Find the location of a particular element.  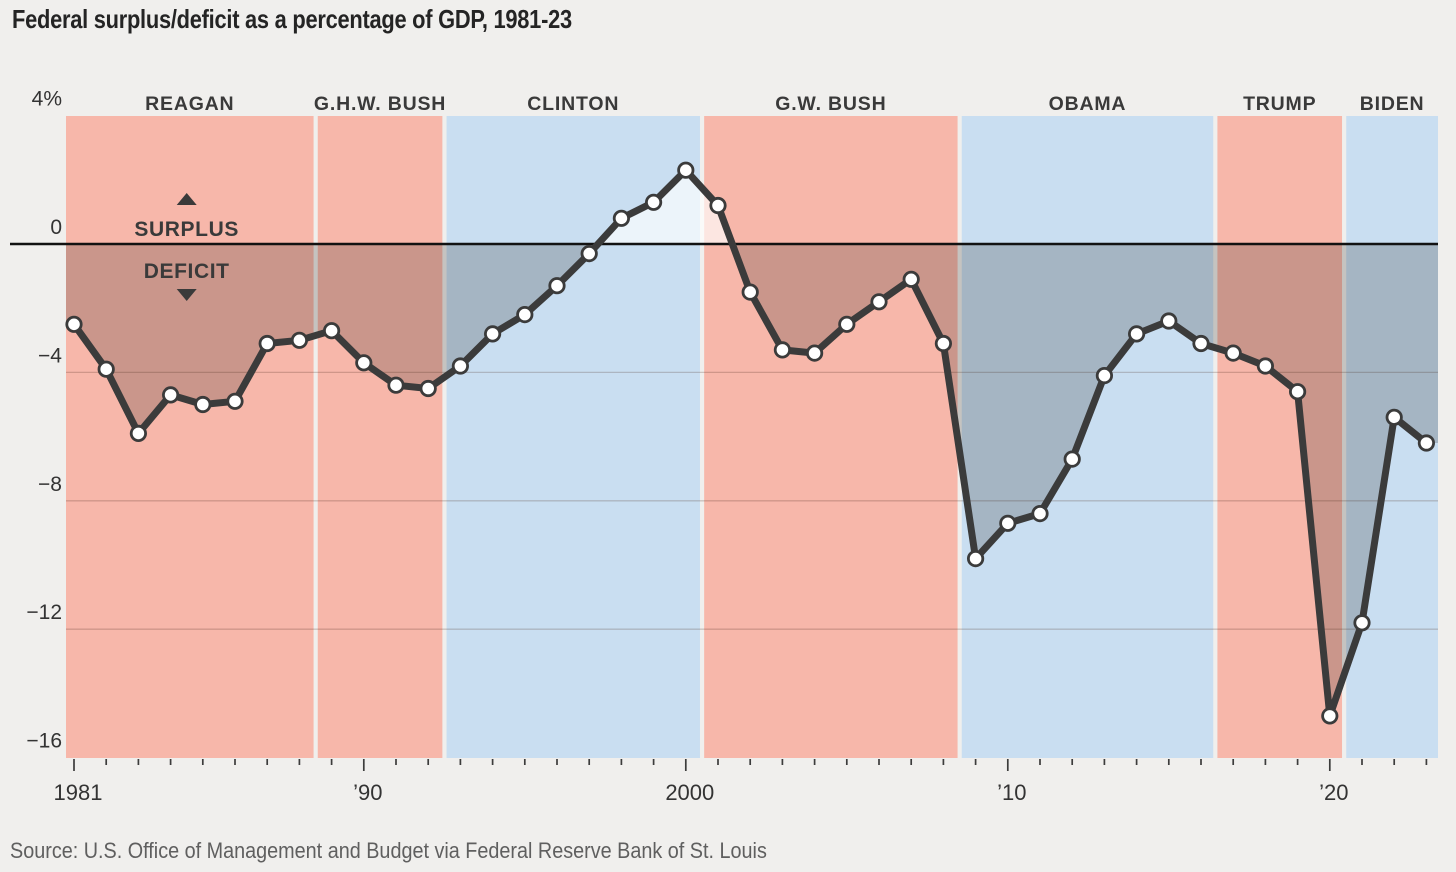

data-point-marker-2003 is located at coordinates (782, 350).